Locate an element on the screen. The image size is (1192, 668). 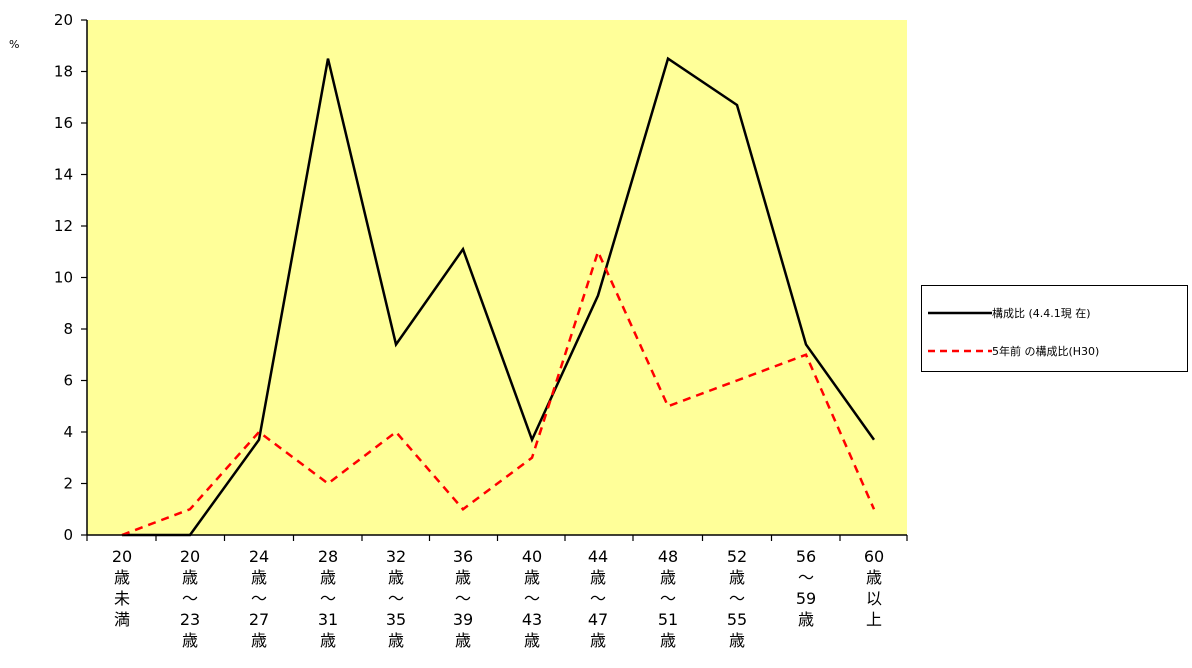
x-tick-label: 60 歳以上 is located at coordinates (874, 588).